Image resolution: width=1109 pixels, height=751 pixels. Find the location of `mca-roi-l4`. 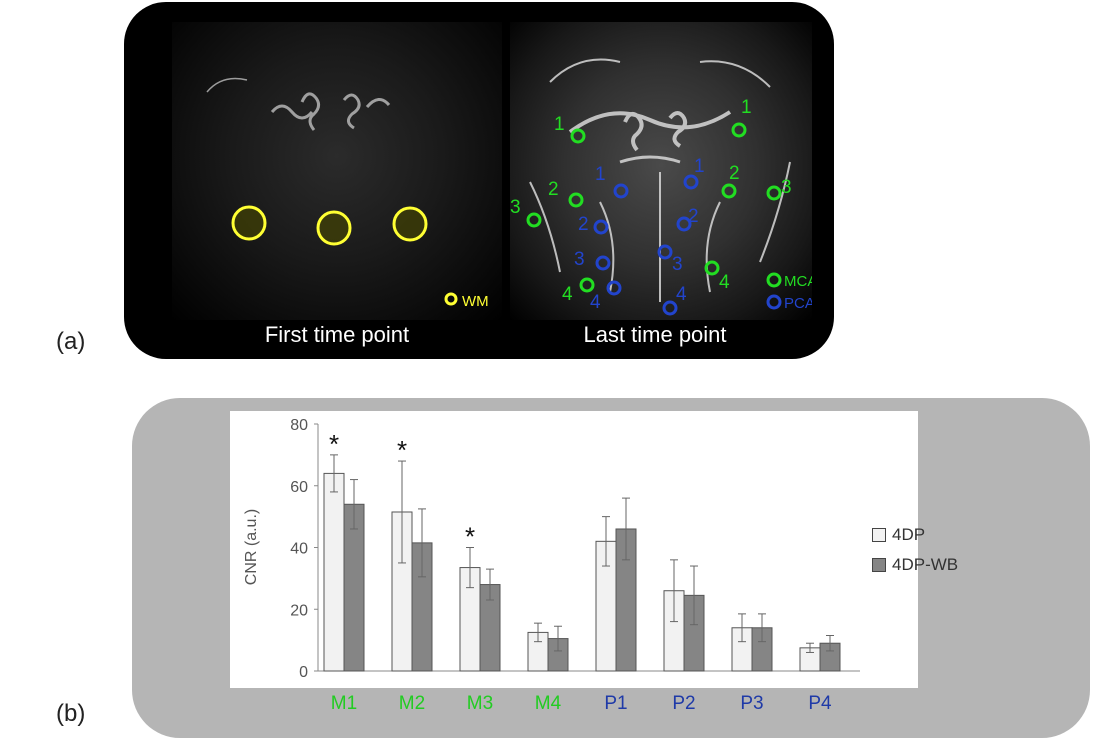

mca-roi-l4 is located at coordinates (587, 285).